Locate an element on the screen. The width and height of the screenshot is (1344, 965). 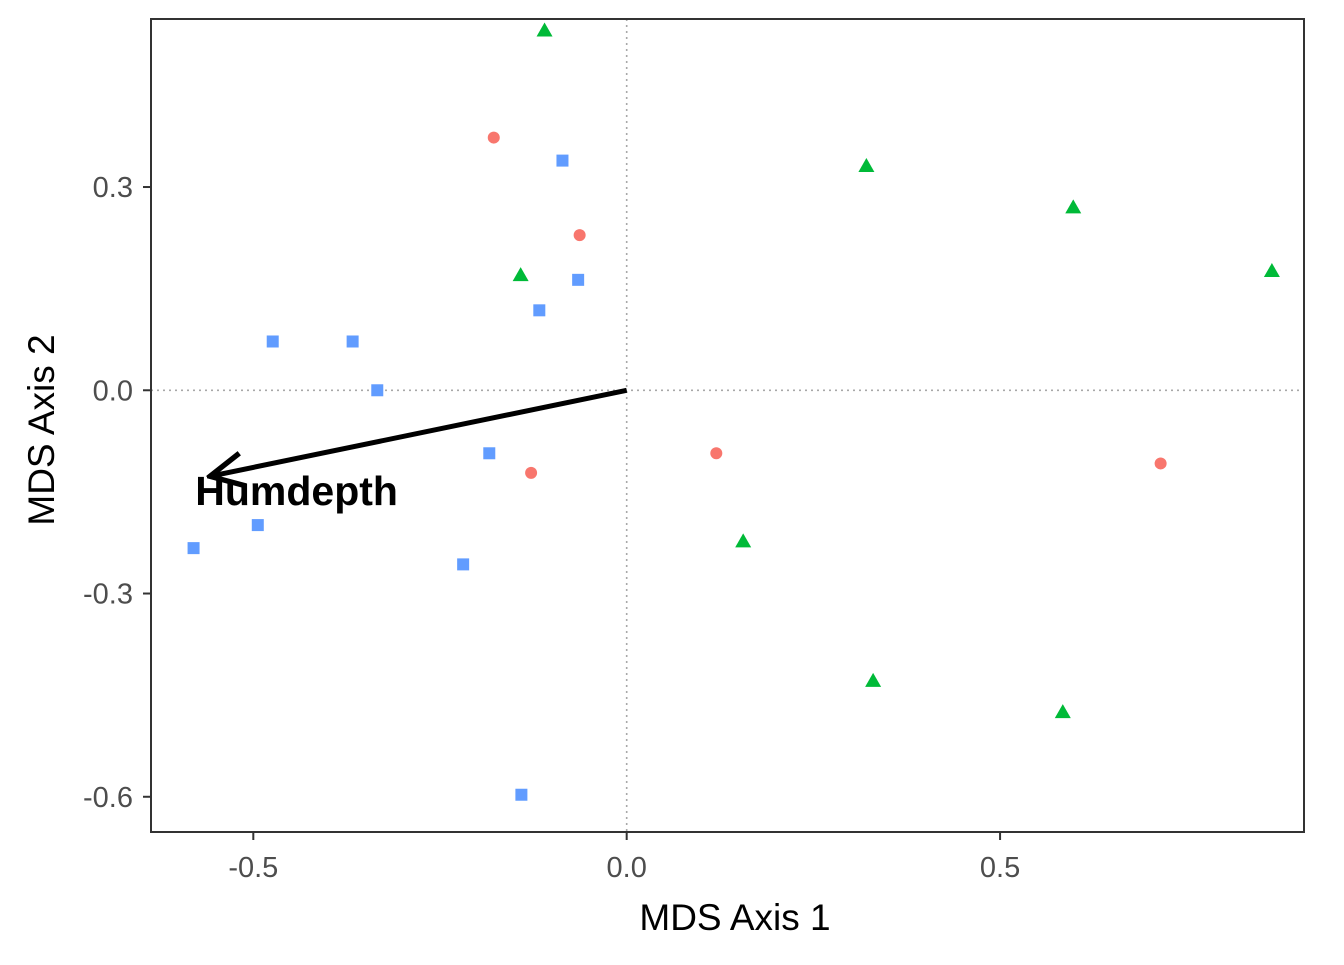
humdepth-vector-arrow is located at coordinates (419, 431).